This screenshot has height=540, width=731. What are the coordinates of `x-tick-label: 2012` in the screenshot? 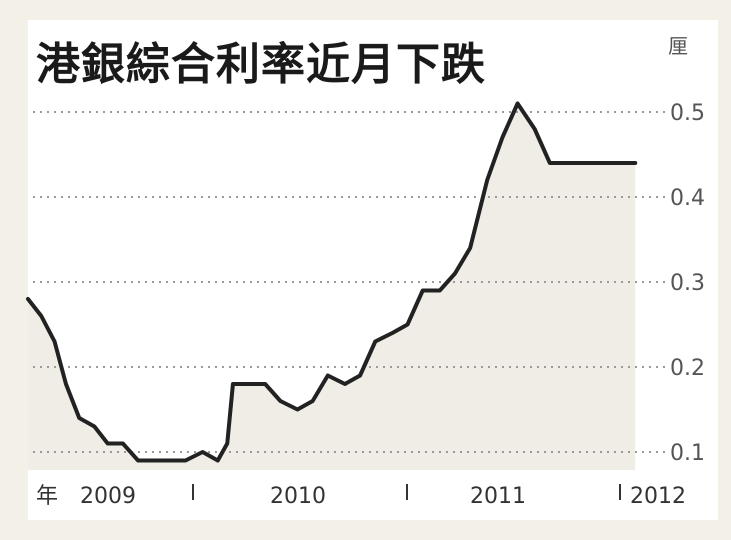 It's located at (658, 496).